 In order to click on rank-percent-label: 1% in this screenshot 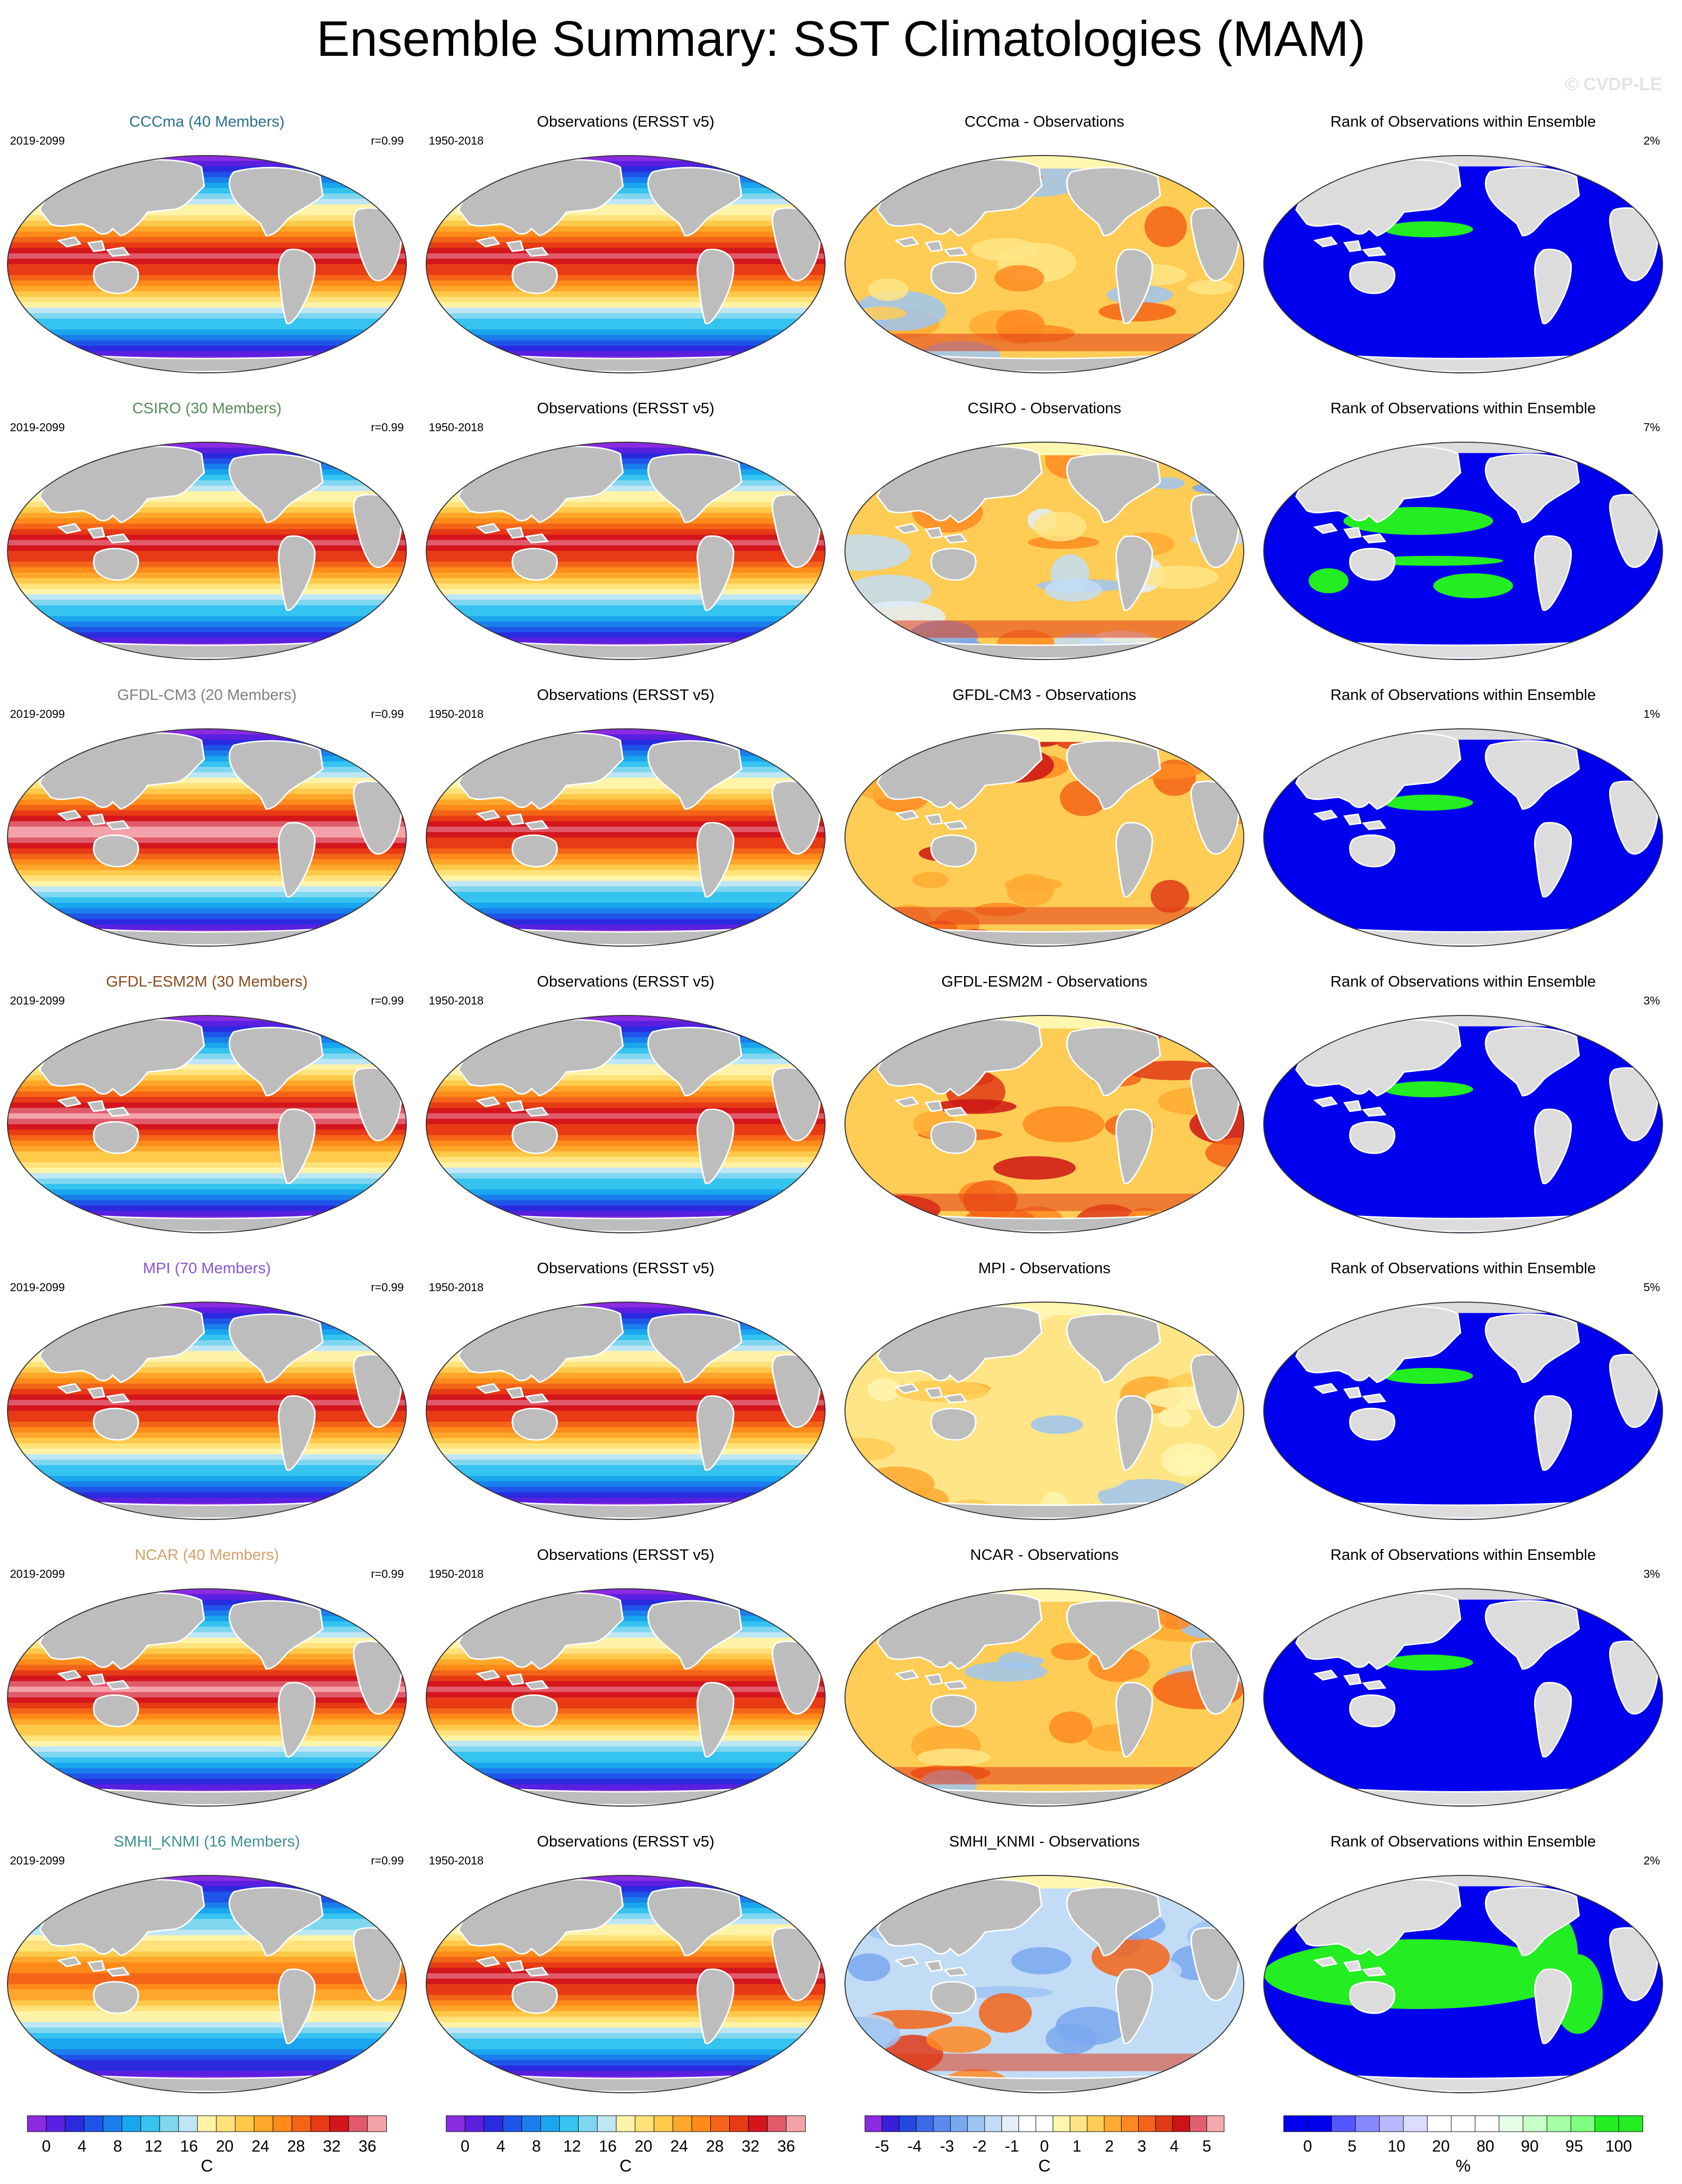, I will do `click(1652, 713)`.